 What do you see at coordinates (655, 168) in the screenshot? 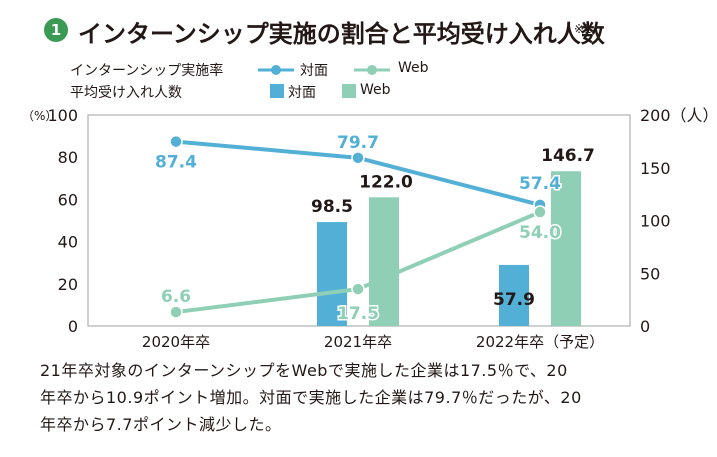
I see `y-right-tick-label: 150` at bounding box center [655, 168].